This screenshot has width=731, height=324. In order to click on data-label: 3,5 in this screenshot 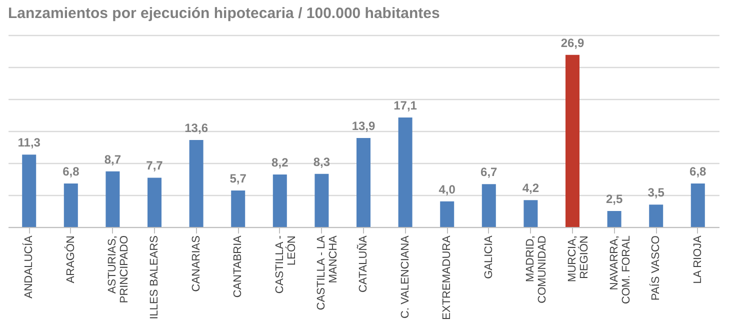, I will do `click(656, 193)`.